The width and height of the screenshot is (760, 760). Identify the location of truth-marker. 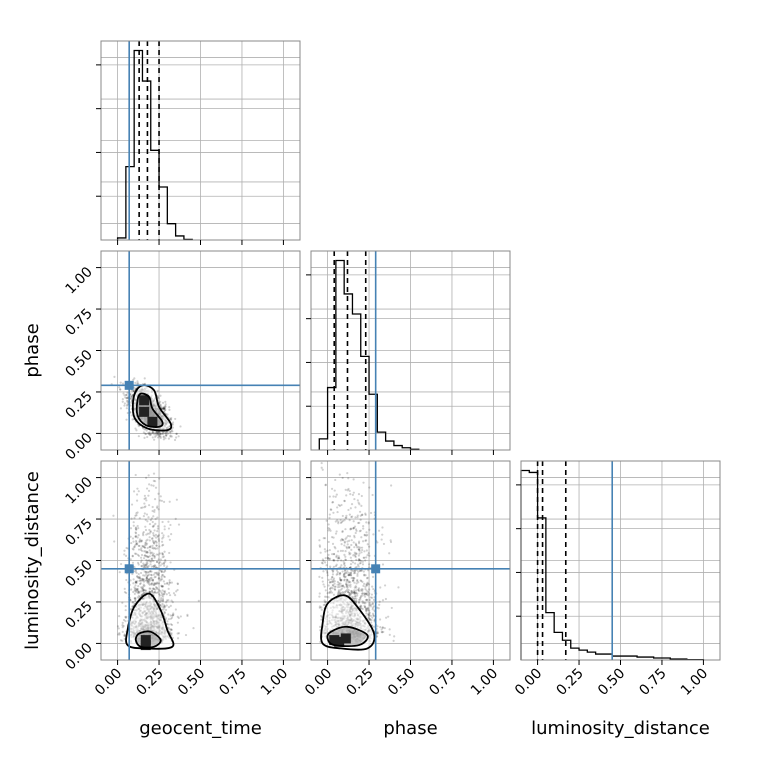
(129, 569).